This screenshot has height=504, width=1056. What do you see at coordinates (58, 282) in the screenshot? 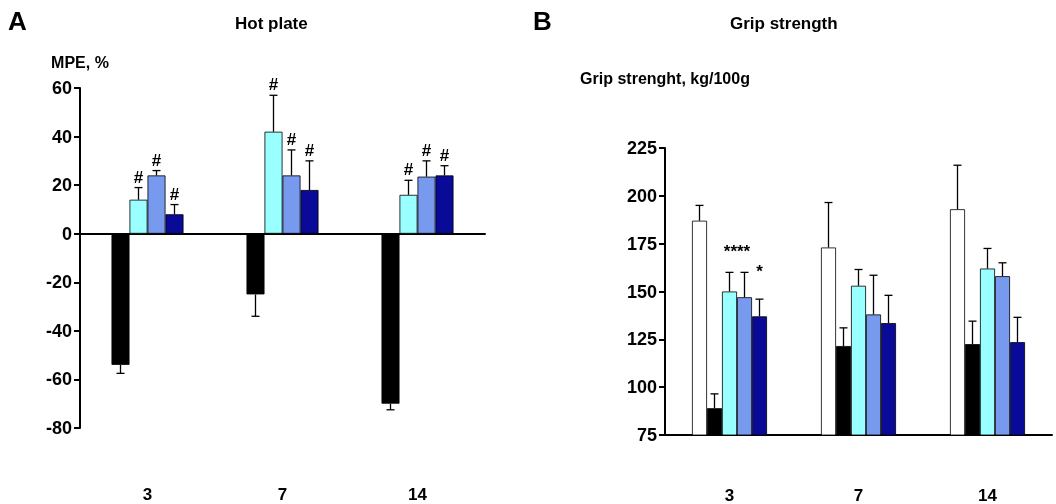
I see `y-tick-label: -20` at bounding box center [58, 282].